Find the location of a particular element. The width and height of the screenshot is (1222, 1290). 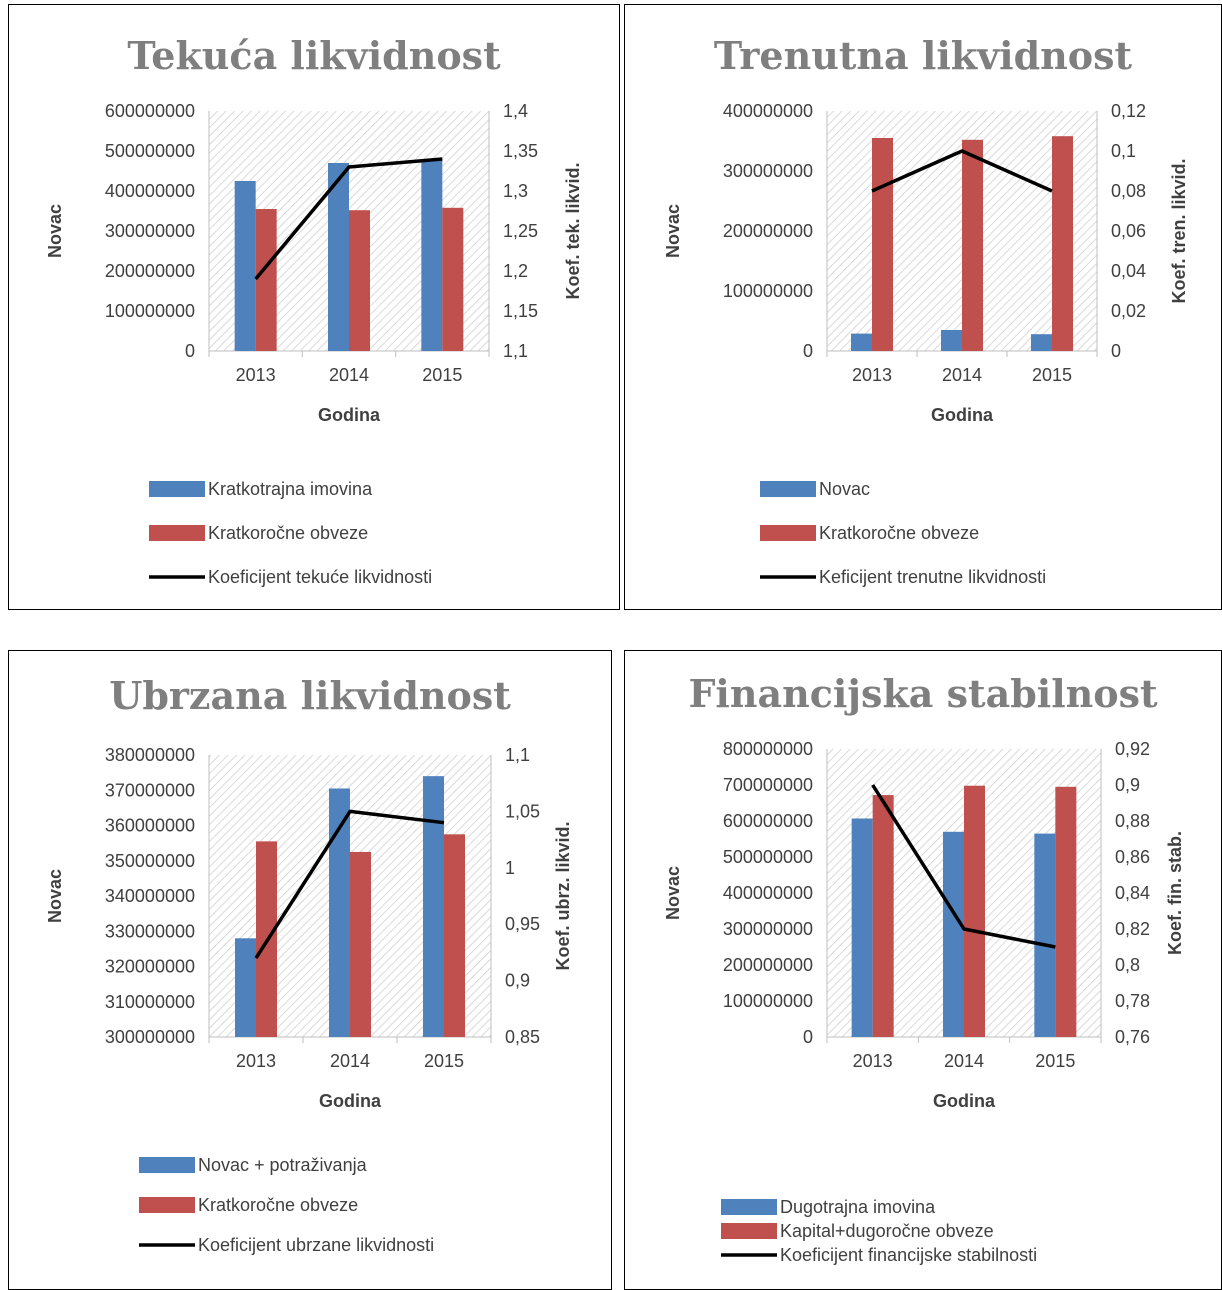

y-tick-label: 360000000 is located at coordinates (150, 826).